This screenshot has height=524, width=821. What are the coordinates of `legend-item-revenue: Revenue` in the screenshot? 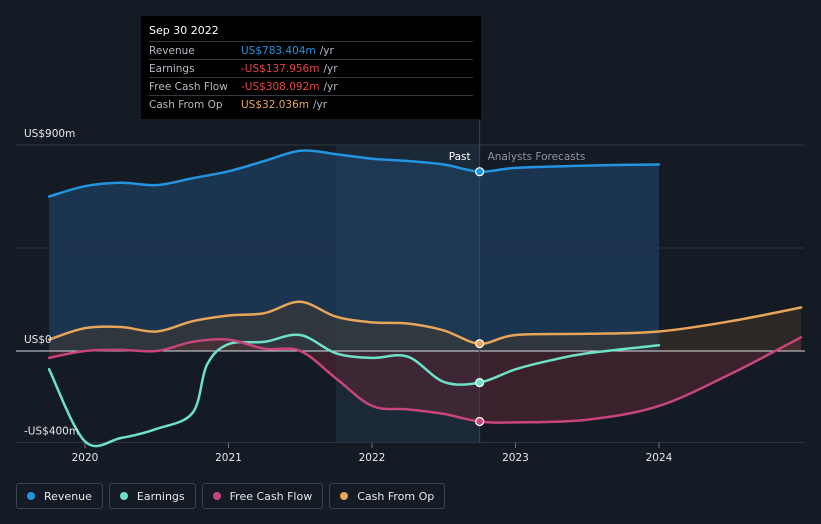 It's located at (59, 496).